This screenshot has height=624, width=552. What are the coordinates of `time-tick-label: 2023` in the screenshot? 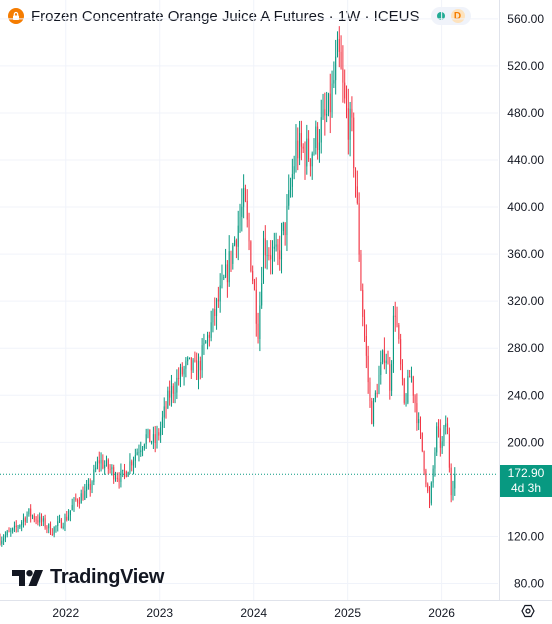 It's located at (159, 613).